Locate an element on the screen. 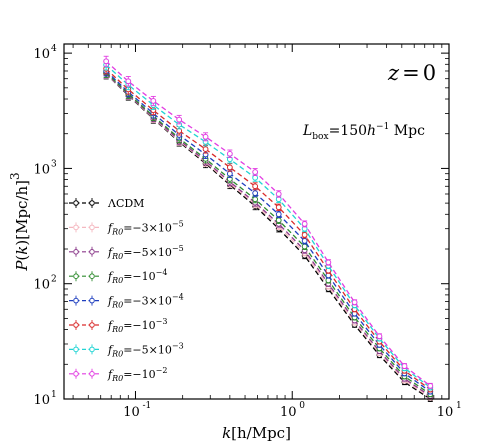 The width and height of the screenshot is (498, 443). legend-label: fR0=−5×10−5 is located at coordinates (145, 252).